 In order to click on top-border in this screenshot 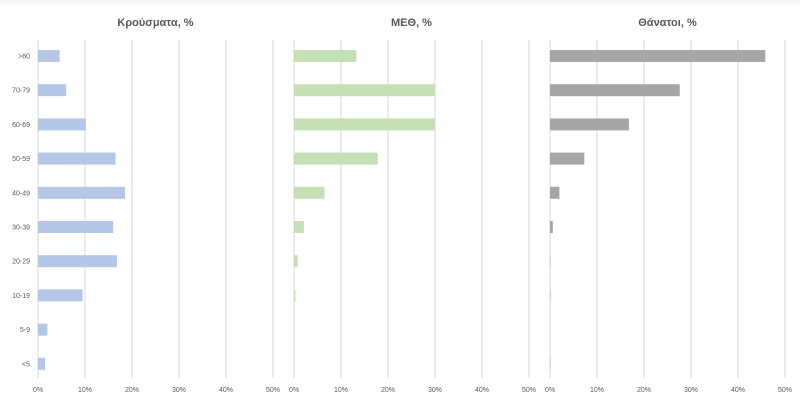, I will do `click(400, 3)`.